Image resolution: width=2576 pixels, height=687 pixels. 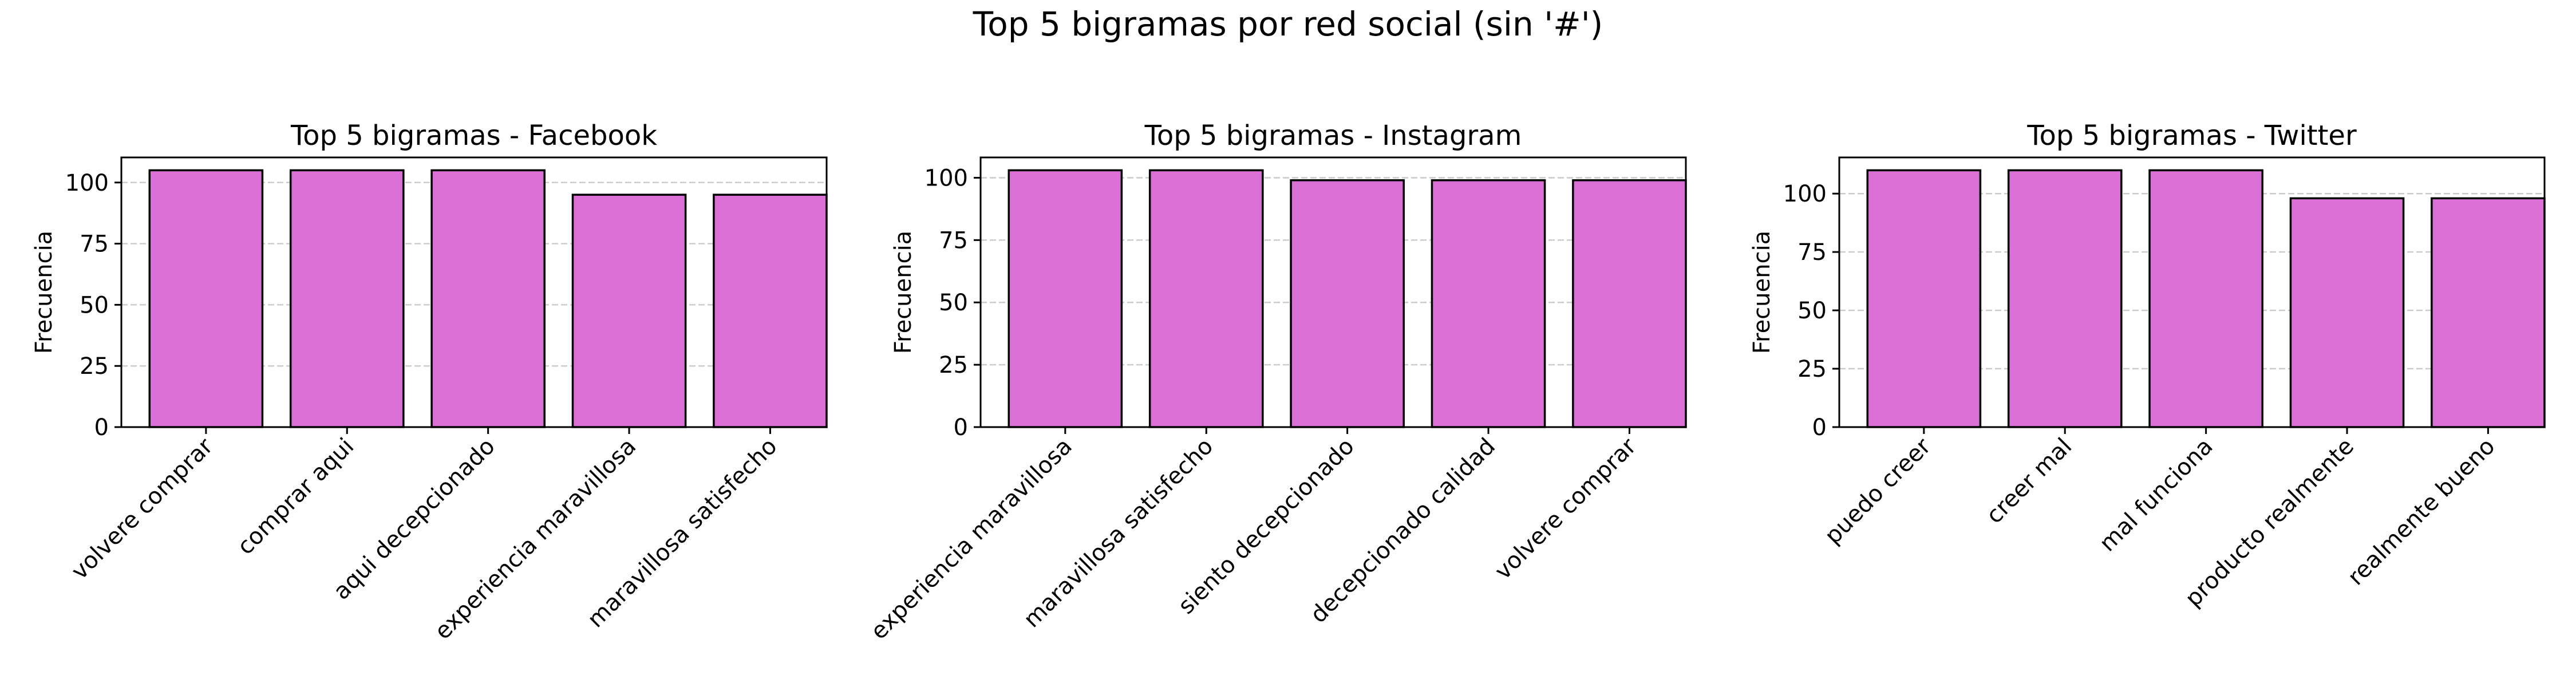 I want to click on subplot-title: Top 5 bigramas - Instagram, so click(x=1333, y=136).